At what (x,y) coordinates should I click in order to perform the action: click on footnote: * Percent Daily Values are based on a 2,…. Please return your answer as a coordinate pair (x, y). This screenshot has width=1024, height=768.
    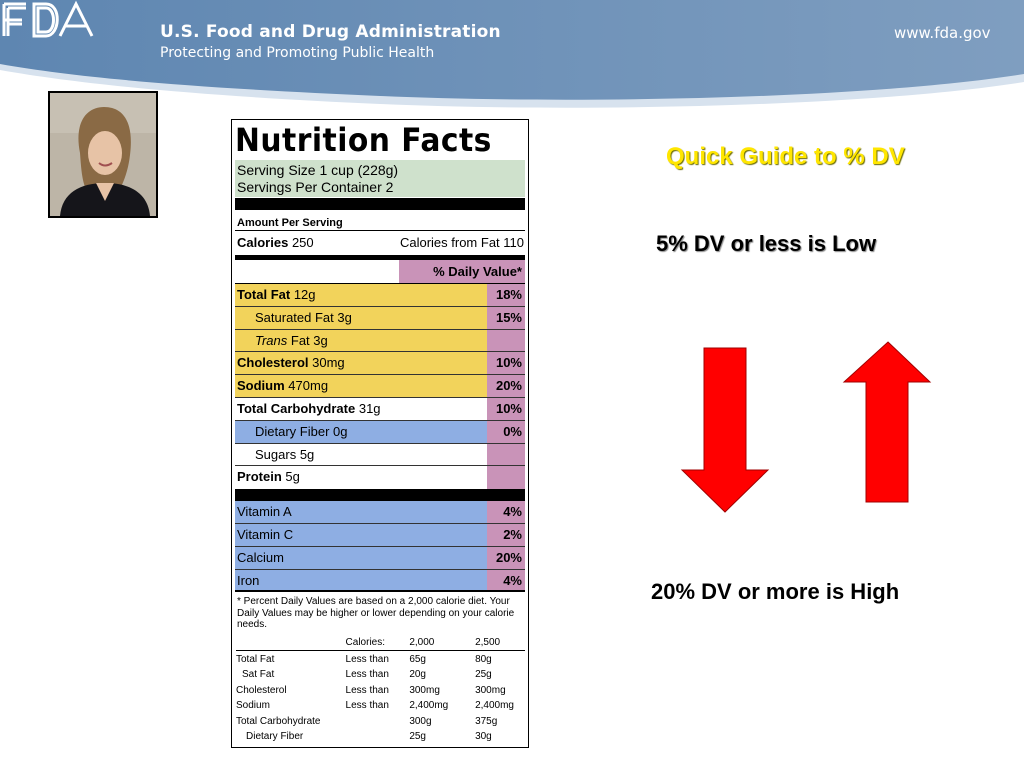
    Looking at the image, I should click on (376, 613).